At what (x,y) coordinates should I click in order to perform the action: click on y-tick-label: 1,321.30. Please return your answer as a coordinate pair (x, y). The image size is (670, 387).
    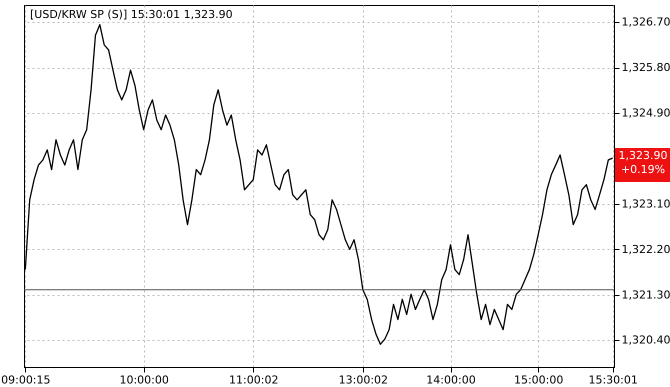
    Looking at the image, I should click on (646, 295).